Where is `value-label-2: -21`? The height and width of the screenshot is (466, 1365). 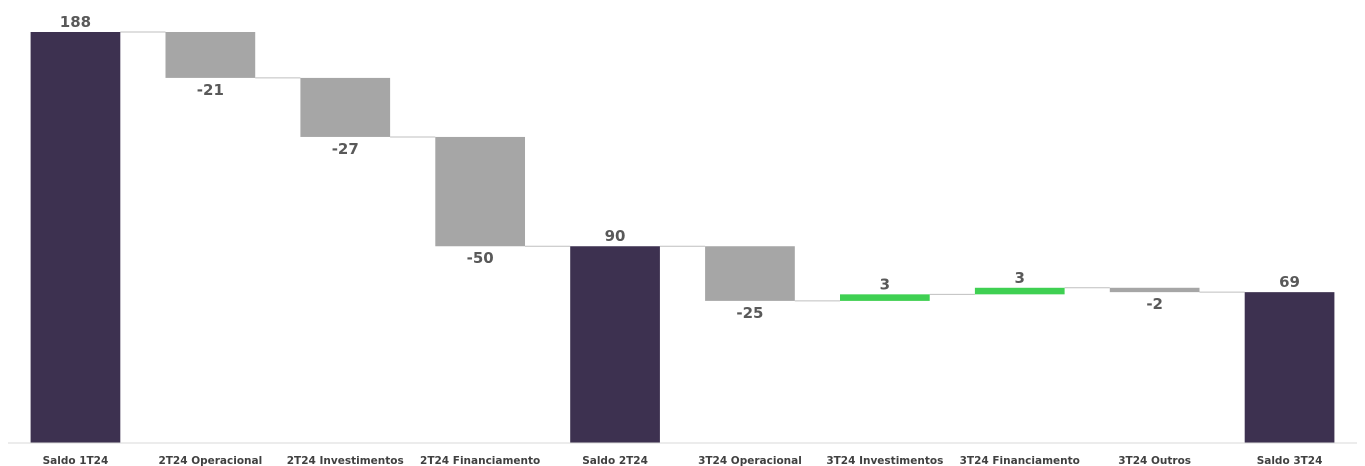
value-label-2: -21 is located at coordinates (210, 90).